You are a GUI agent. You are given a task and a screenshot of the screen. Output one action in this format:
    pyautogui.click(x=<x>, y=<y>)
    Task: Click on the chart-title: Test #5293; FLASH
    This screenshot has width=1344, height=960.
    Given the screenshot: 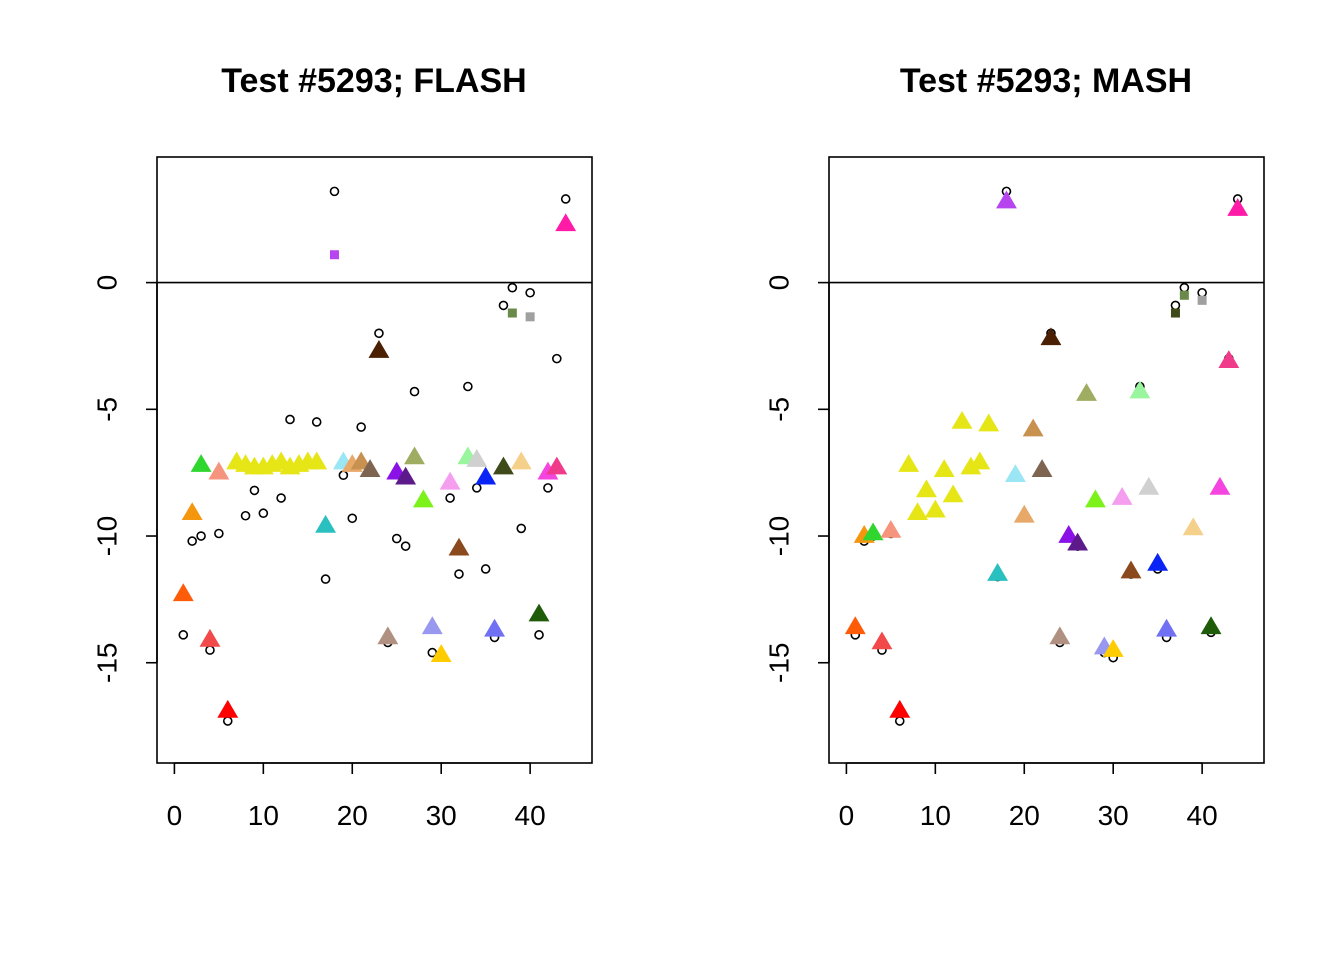 What is the action you would take?
    pyautogui.click(x=373, y=81)
    